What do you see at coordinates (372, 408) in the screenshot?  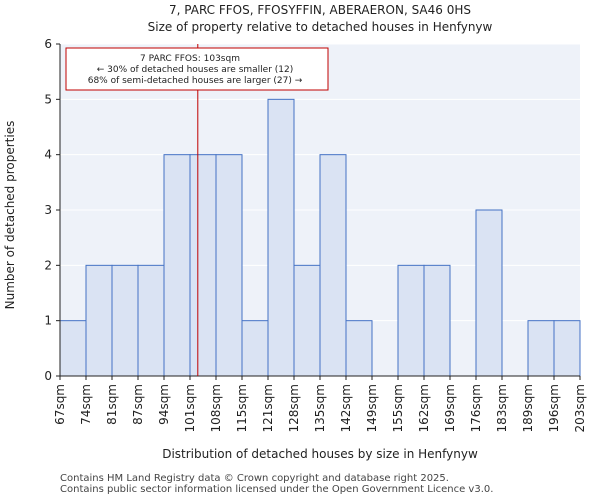 I see `x-tick-label: 149sqm` at bounding box center [372, 408].